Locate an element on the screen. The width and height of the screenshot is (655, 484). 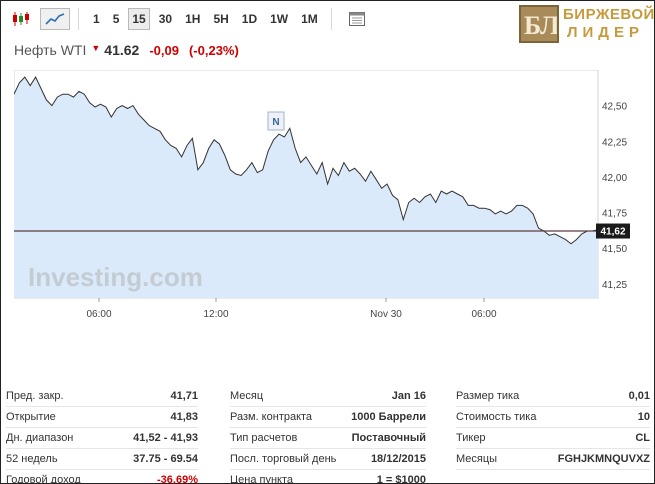
stat-value: Jan 16 is located at coordinates (408, 396).